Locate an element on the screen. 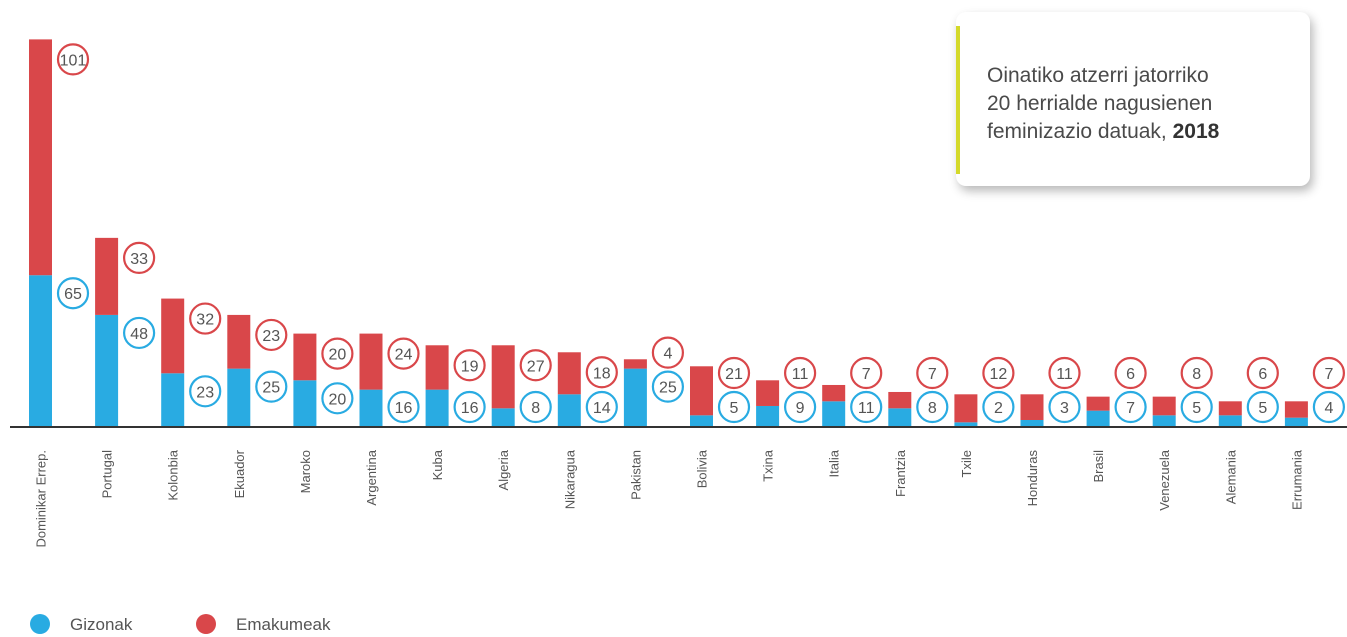 Image resolution: width=1347 pixels, height=637 pixels. category-label-txina: Txina is located at coordinates (768, 465).